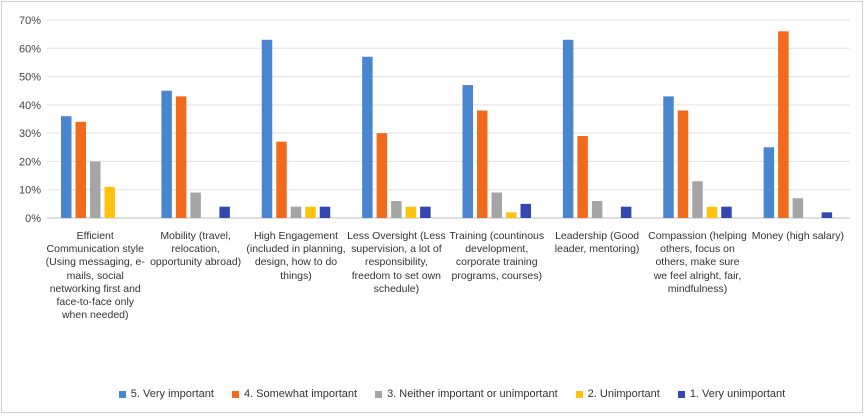 Image resolution: width=866 pixels, height=416 pixels. I want to click on legend-label: 2. Unimportant, so click(623, 394).